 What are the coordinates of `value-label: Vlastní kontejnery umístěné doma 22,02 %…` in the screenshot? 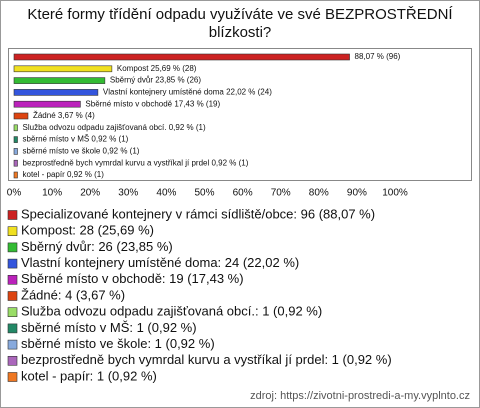 It's located at (187, 92).